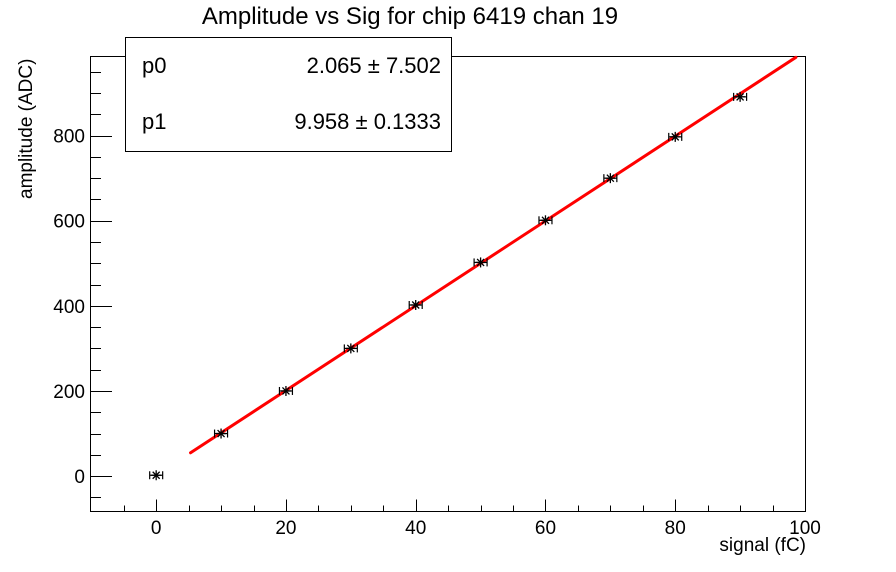 The image size is (896, 572). I want to click on y-tick-label: 0, so click(79, 477).